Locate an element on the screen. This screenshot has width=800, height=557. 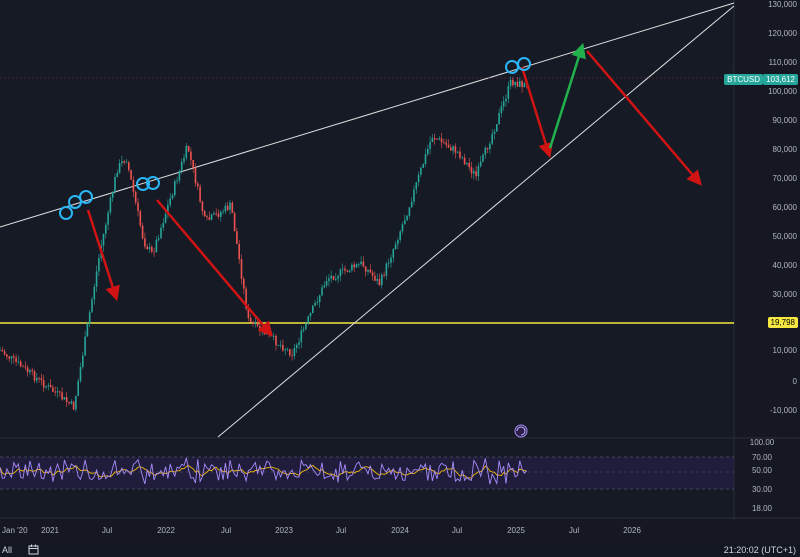
price-tick-label: 10,000 is located at coordinates (785, 350).